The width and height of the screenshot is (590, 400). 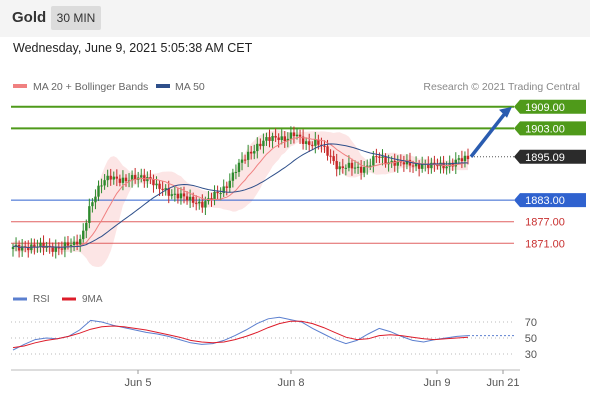 I want to click on support-label: 1871.00, so click(x=545, y=244).